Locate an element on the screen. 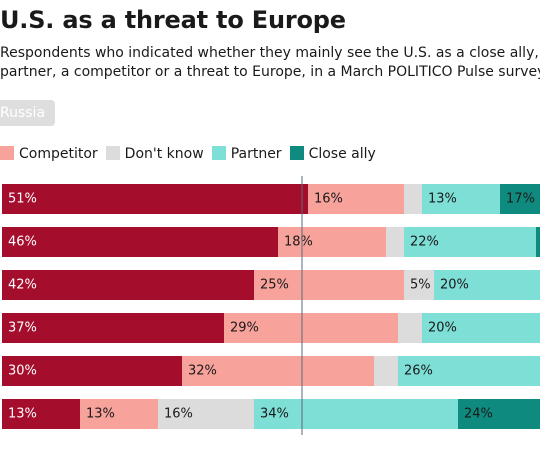 The width and height of the screenshot is (540, 450). bar-label-partner: 26% is located at coordinates (418, 371).